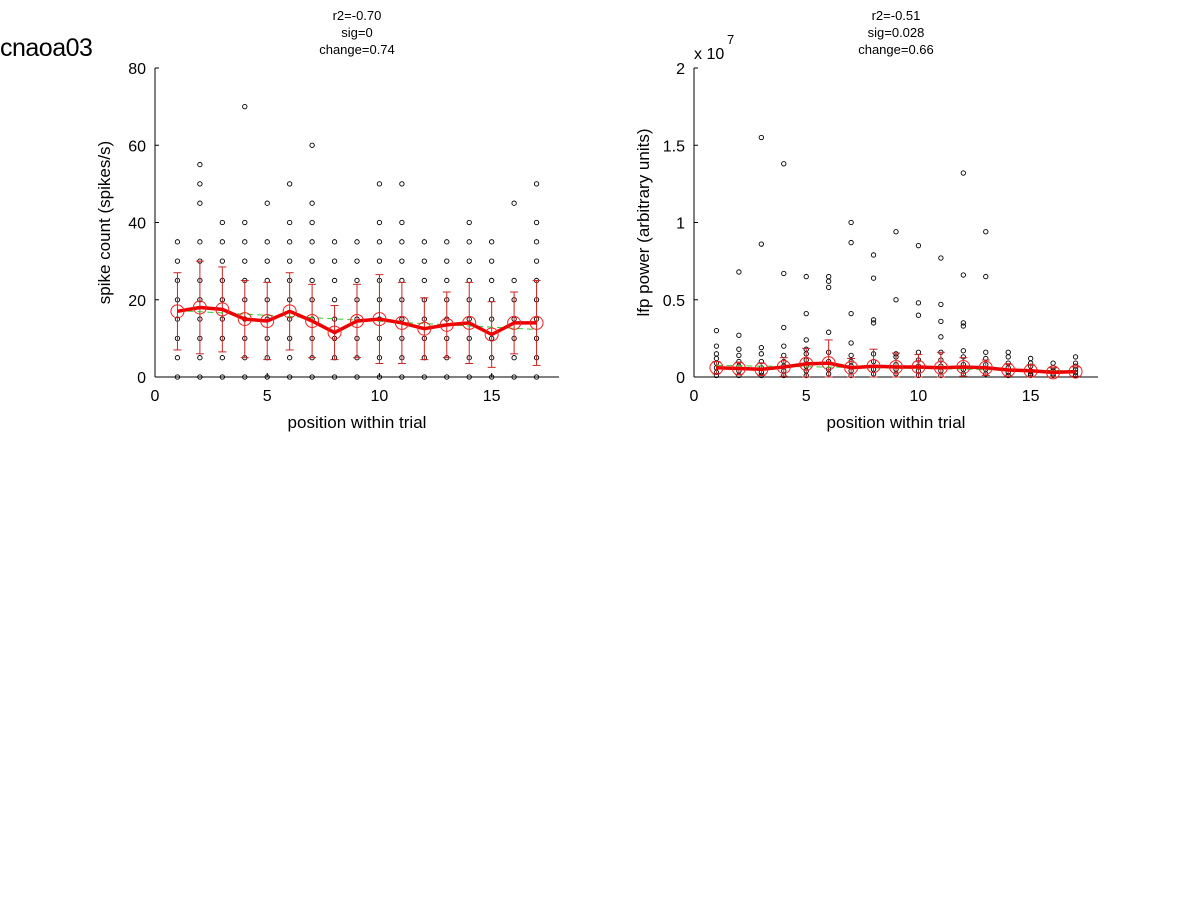 This screenshot has height=901, width=1200. Describe the element at coordinates (141, 378) in the screenshot. I see `y-tick-label: 0` at that location.